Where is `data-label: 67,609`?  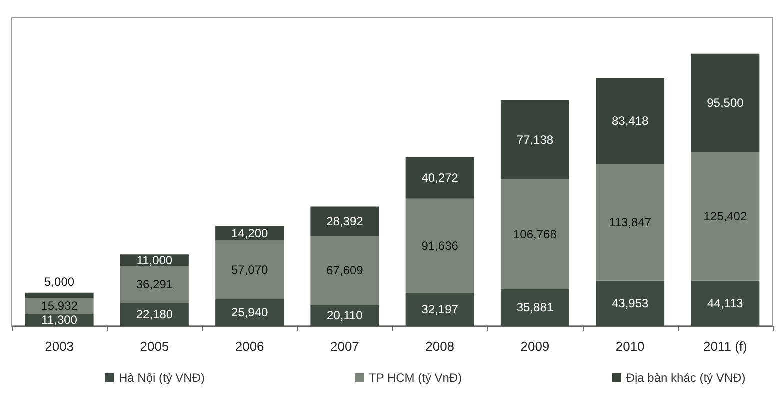 data-label: 67,609 is located at coordinates (345, 271).